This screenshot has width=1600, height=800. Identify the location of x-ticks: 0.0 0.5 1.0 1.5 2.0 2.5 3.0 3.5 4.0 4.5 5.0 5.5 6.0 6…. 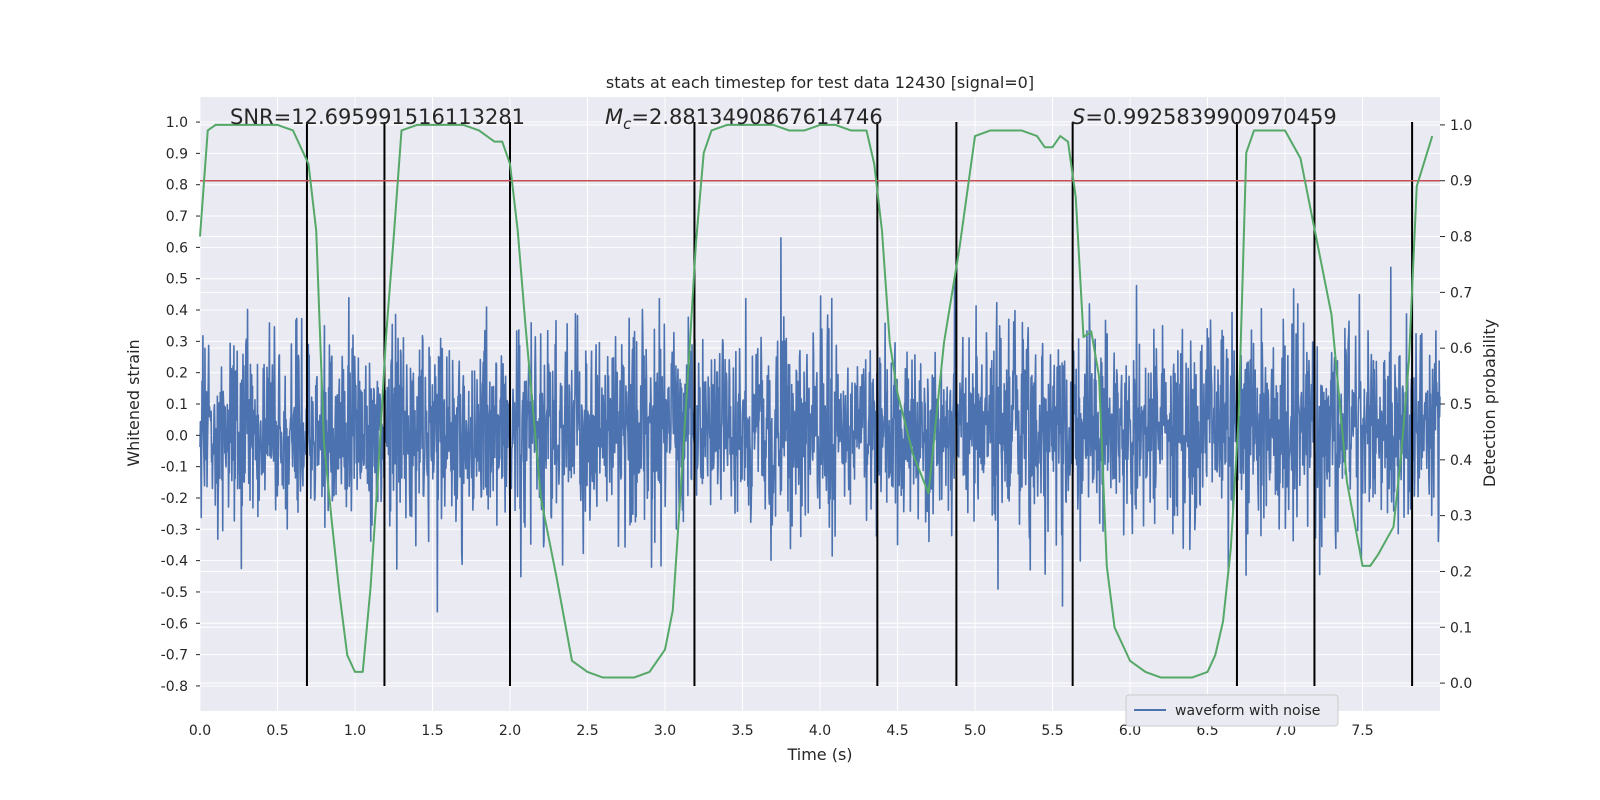
(781, 731).